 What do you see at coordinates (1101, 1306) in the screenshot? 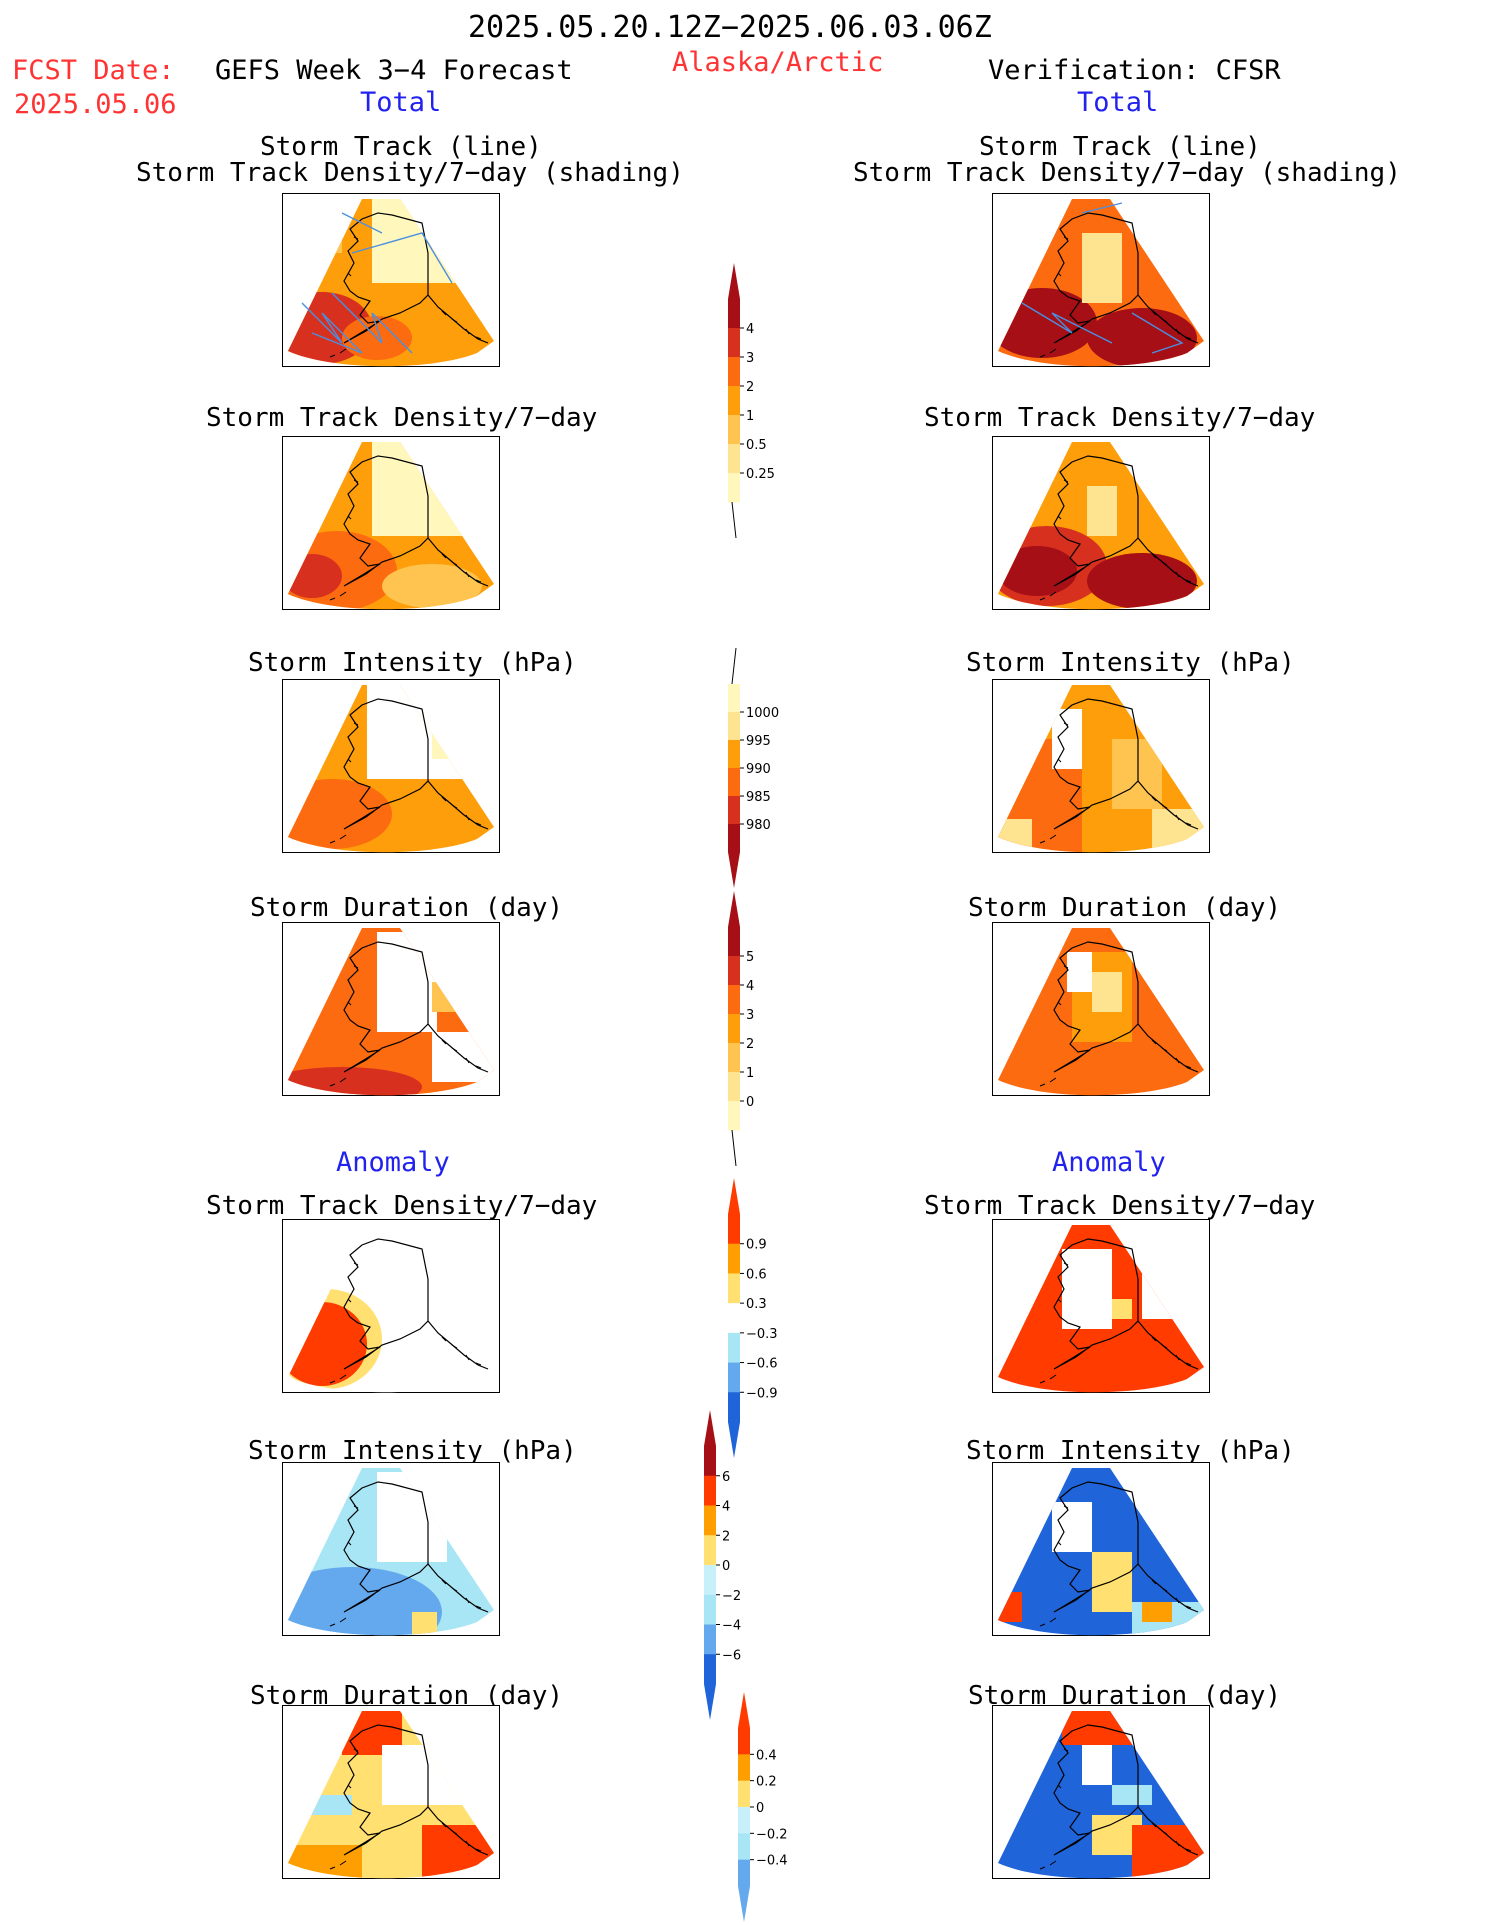
I see `right-density-anomaly-map` at bounding box center [1101, 1306].